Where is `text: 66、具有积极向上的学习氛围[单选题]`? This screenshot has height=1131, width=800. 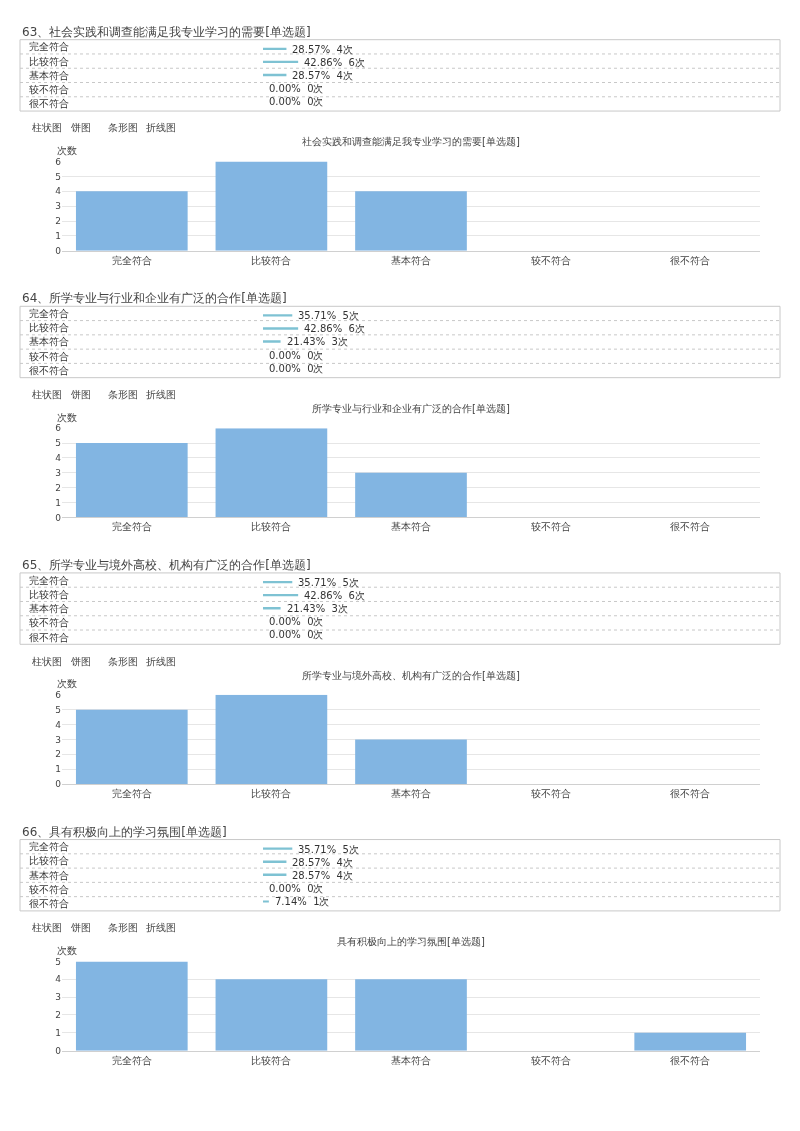
text: 66、具有积极向上的学习氛围[单选题] is located at coordinates (124, 832).